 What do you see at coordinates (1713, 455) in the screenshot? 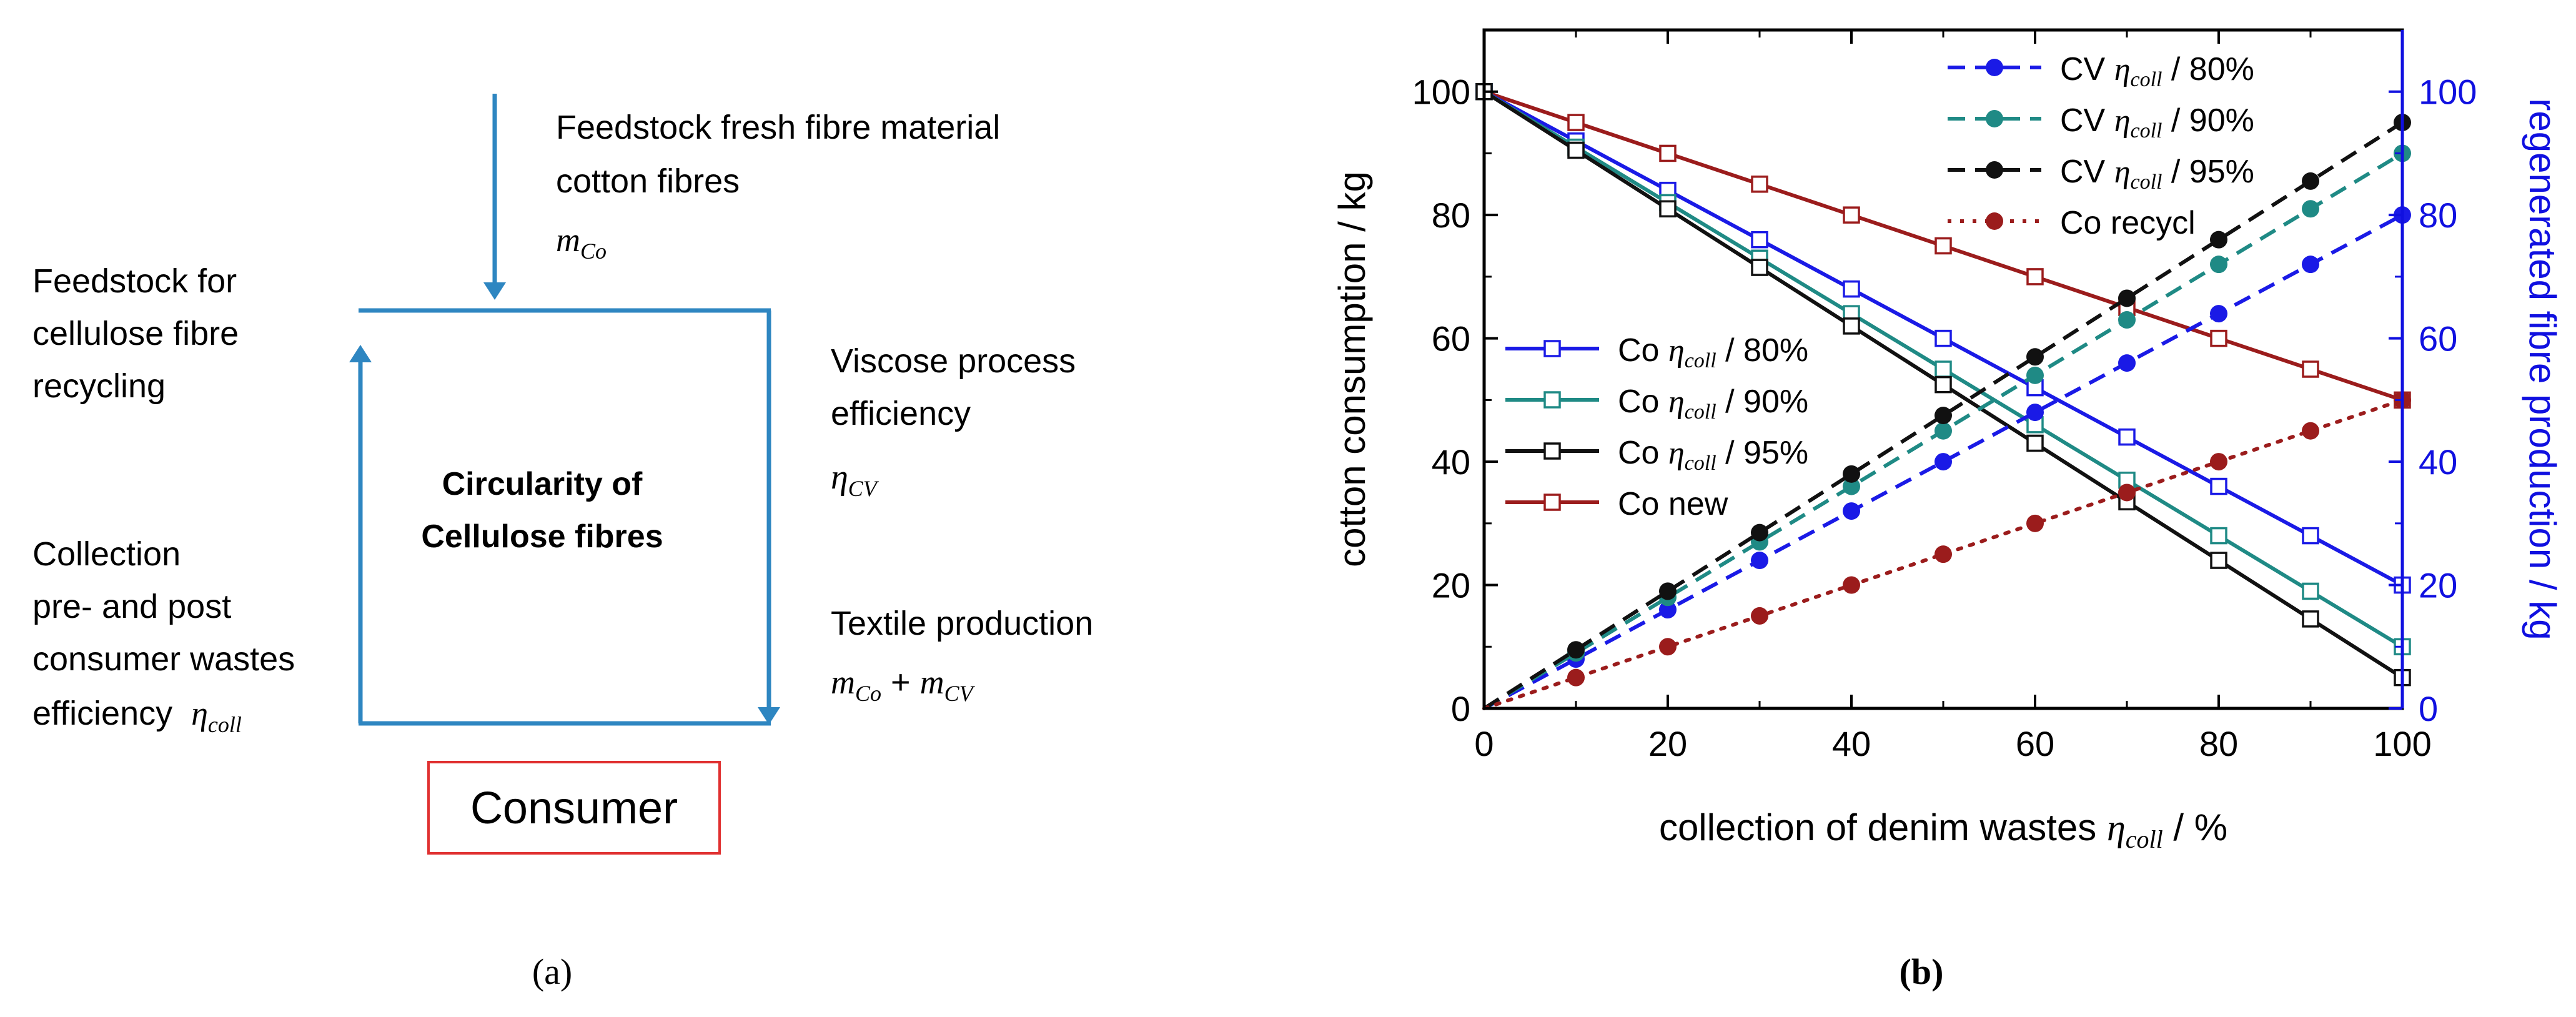
I see `legend-label: Co ηcoll / 95%` at bounding box center [1713, 455].